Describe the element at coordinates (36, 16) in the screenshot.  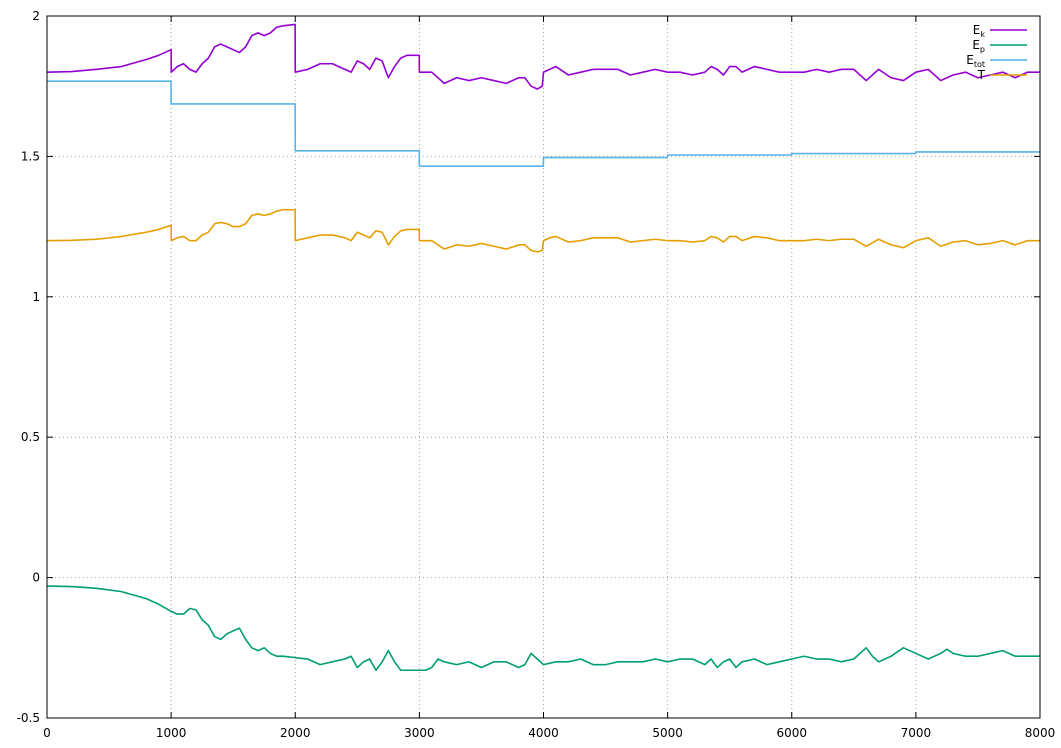
I see `y-tick-label: 2` at that location.